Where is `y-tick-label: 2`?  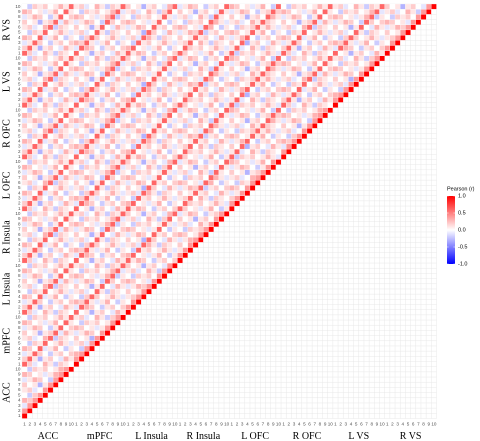 y-tick-label: 2 is located at coordinates (19, 151).